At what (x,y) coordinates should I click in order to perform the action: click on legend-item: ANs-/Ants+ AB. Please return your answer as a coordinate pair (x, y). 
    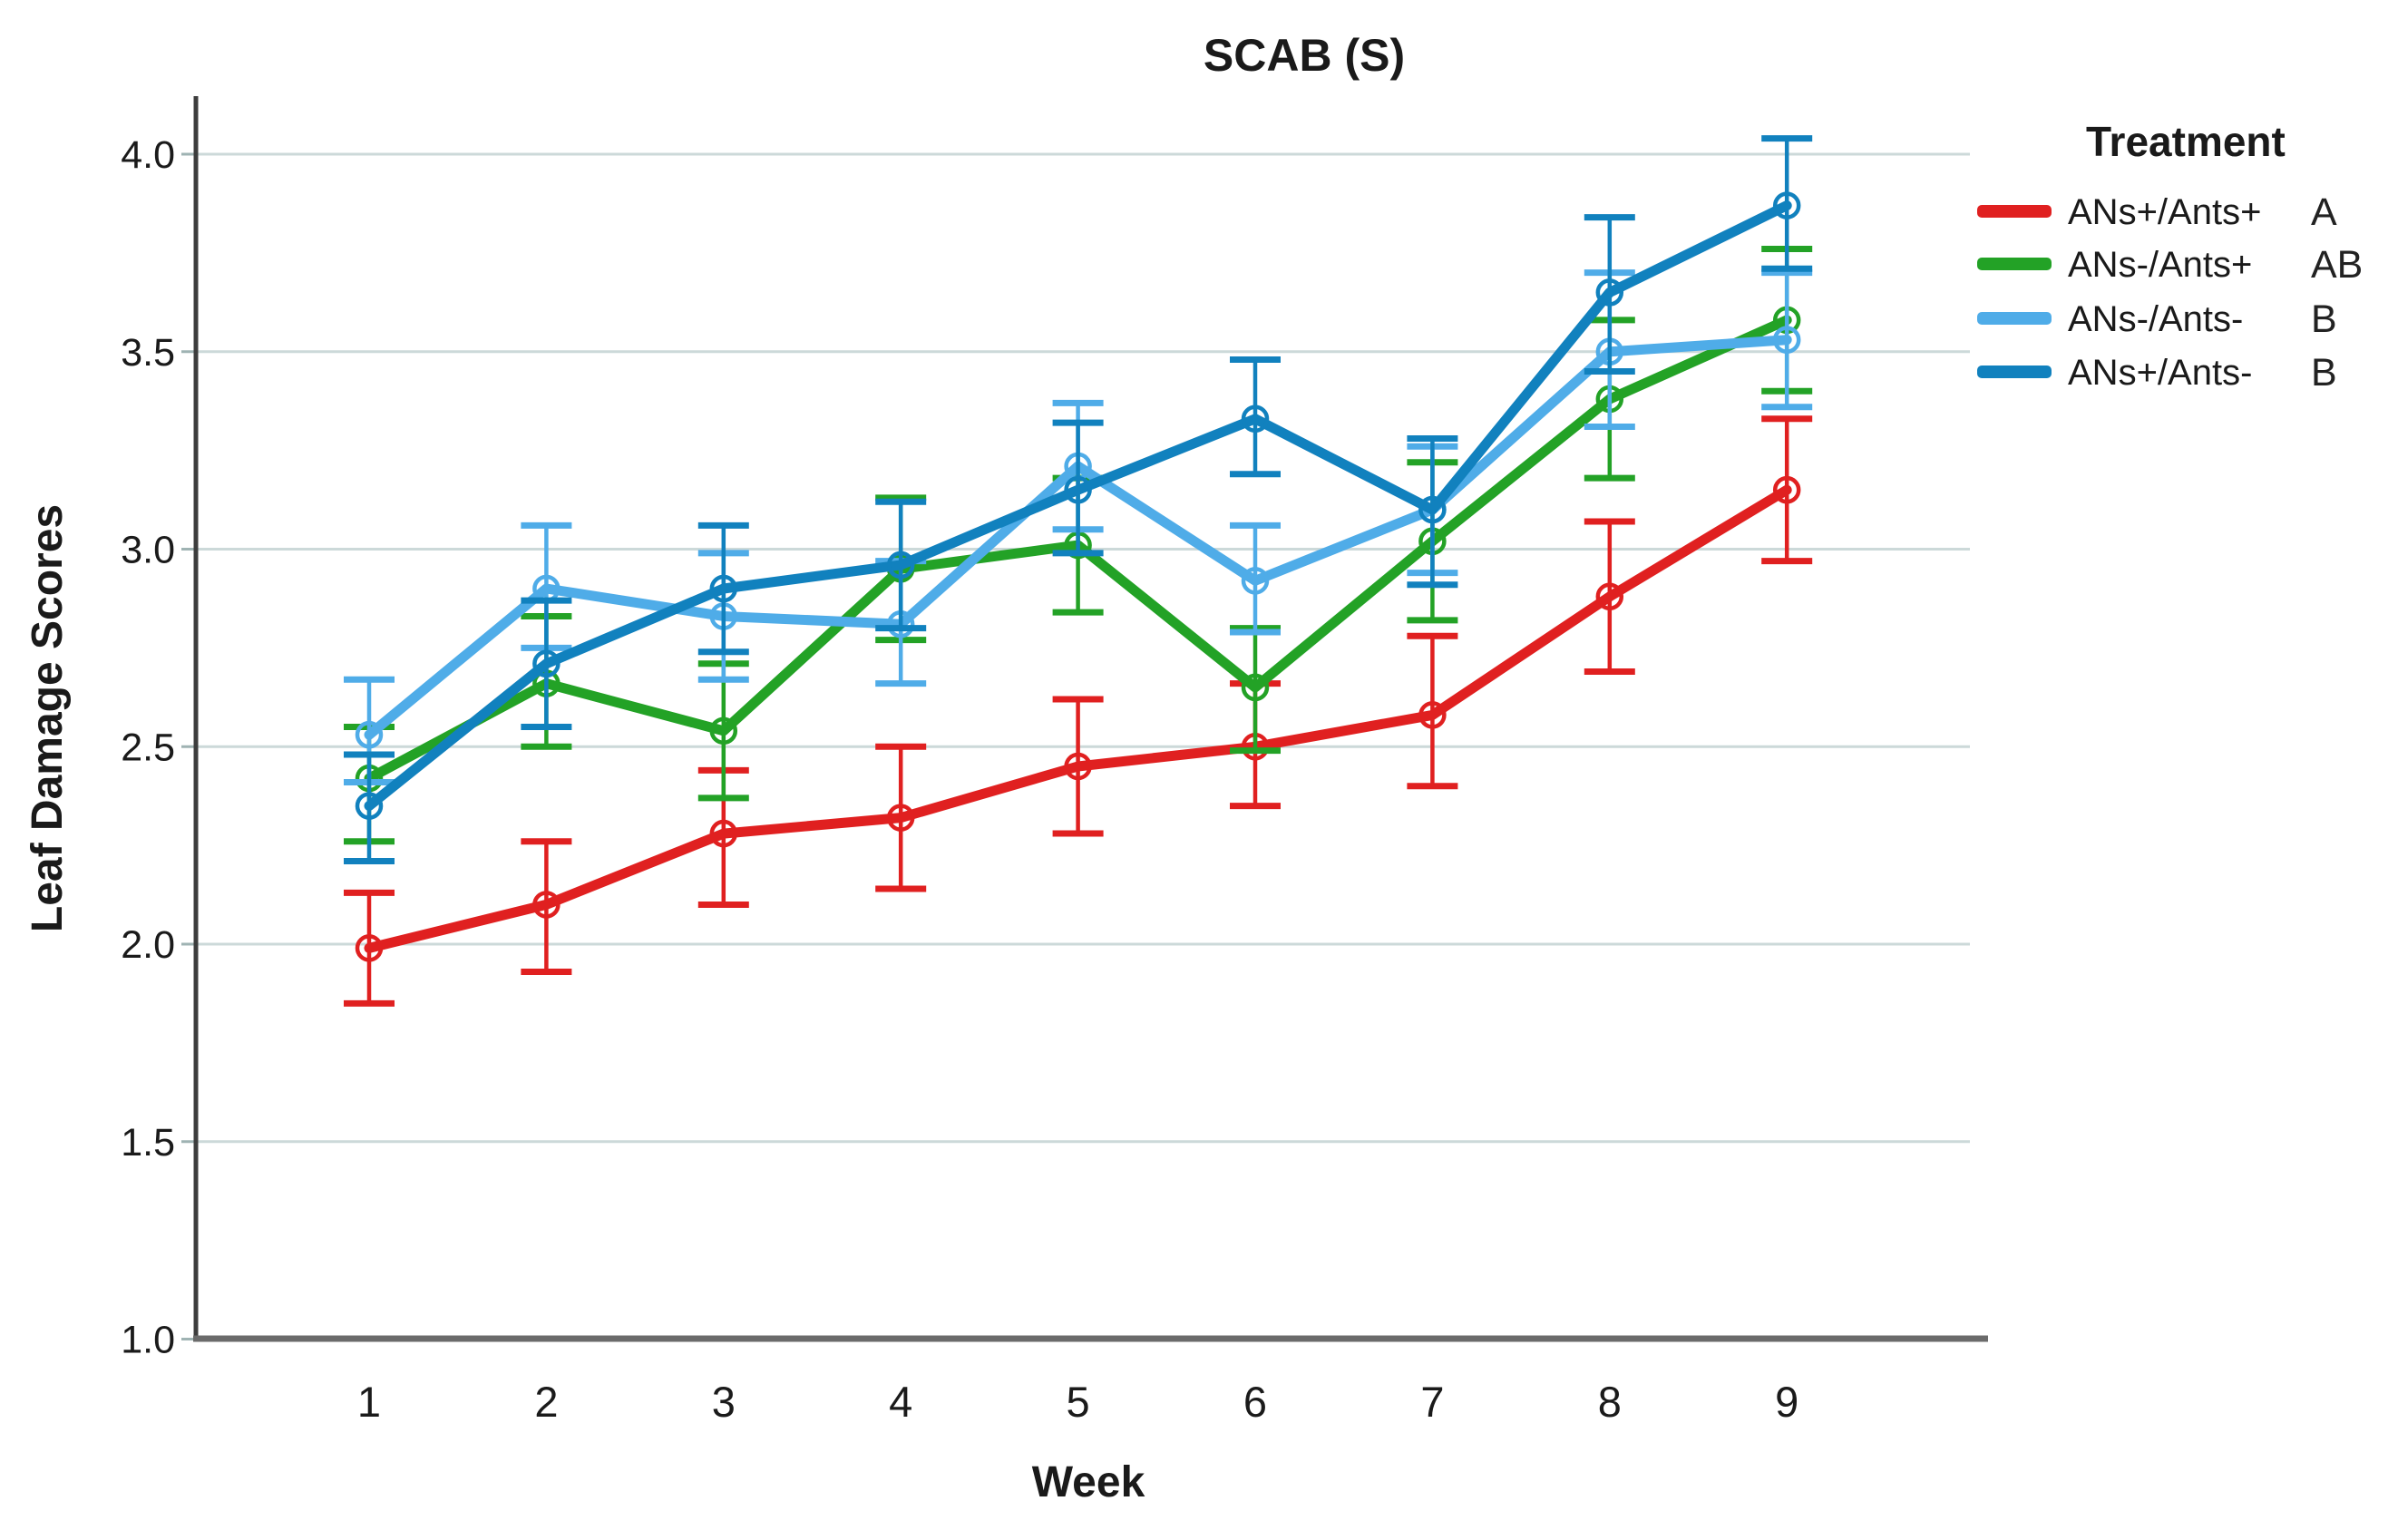
    Looking at the image, I should click on (2170, 265).